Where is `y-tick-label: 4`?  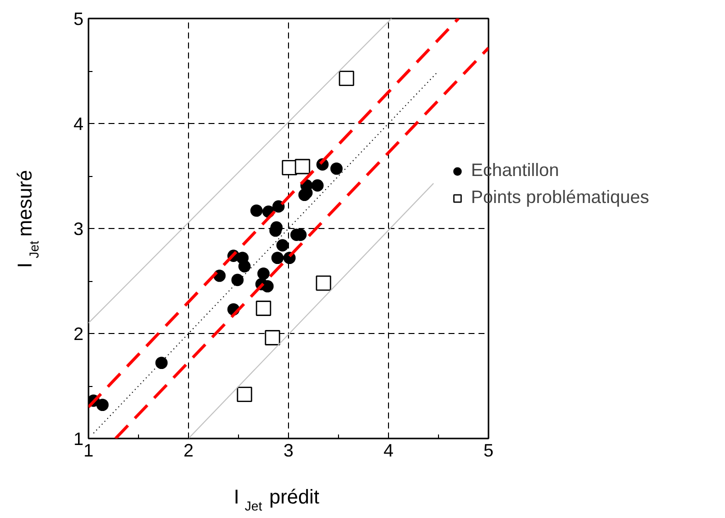
y-tick-label: 4 is located at coordinates (78, 124).